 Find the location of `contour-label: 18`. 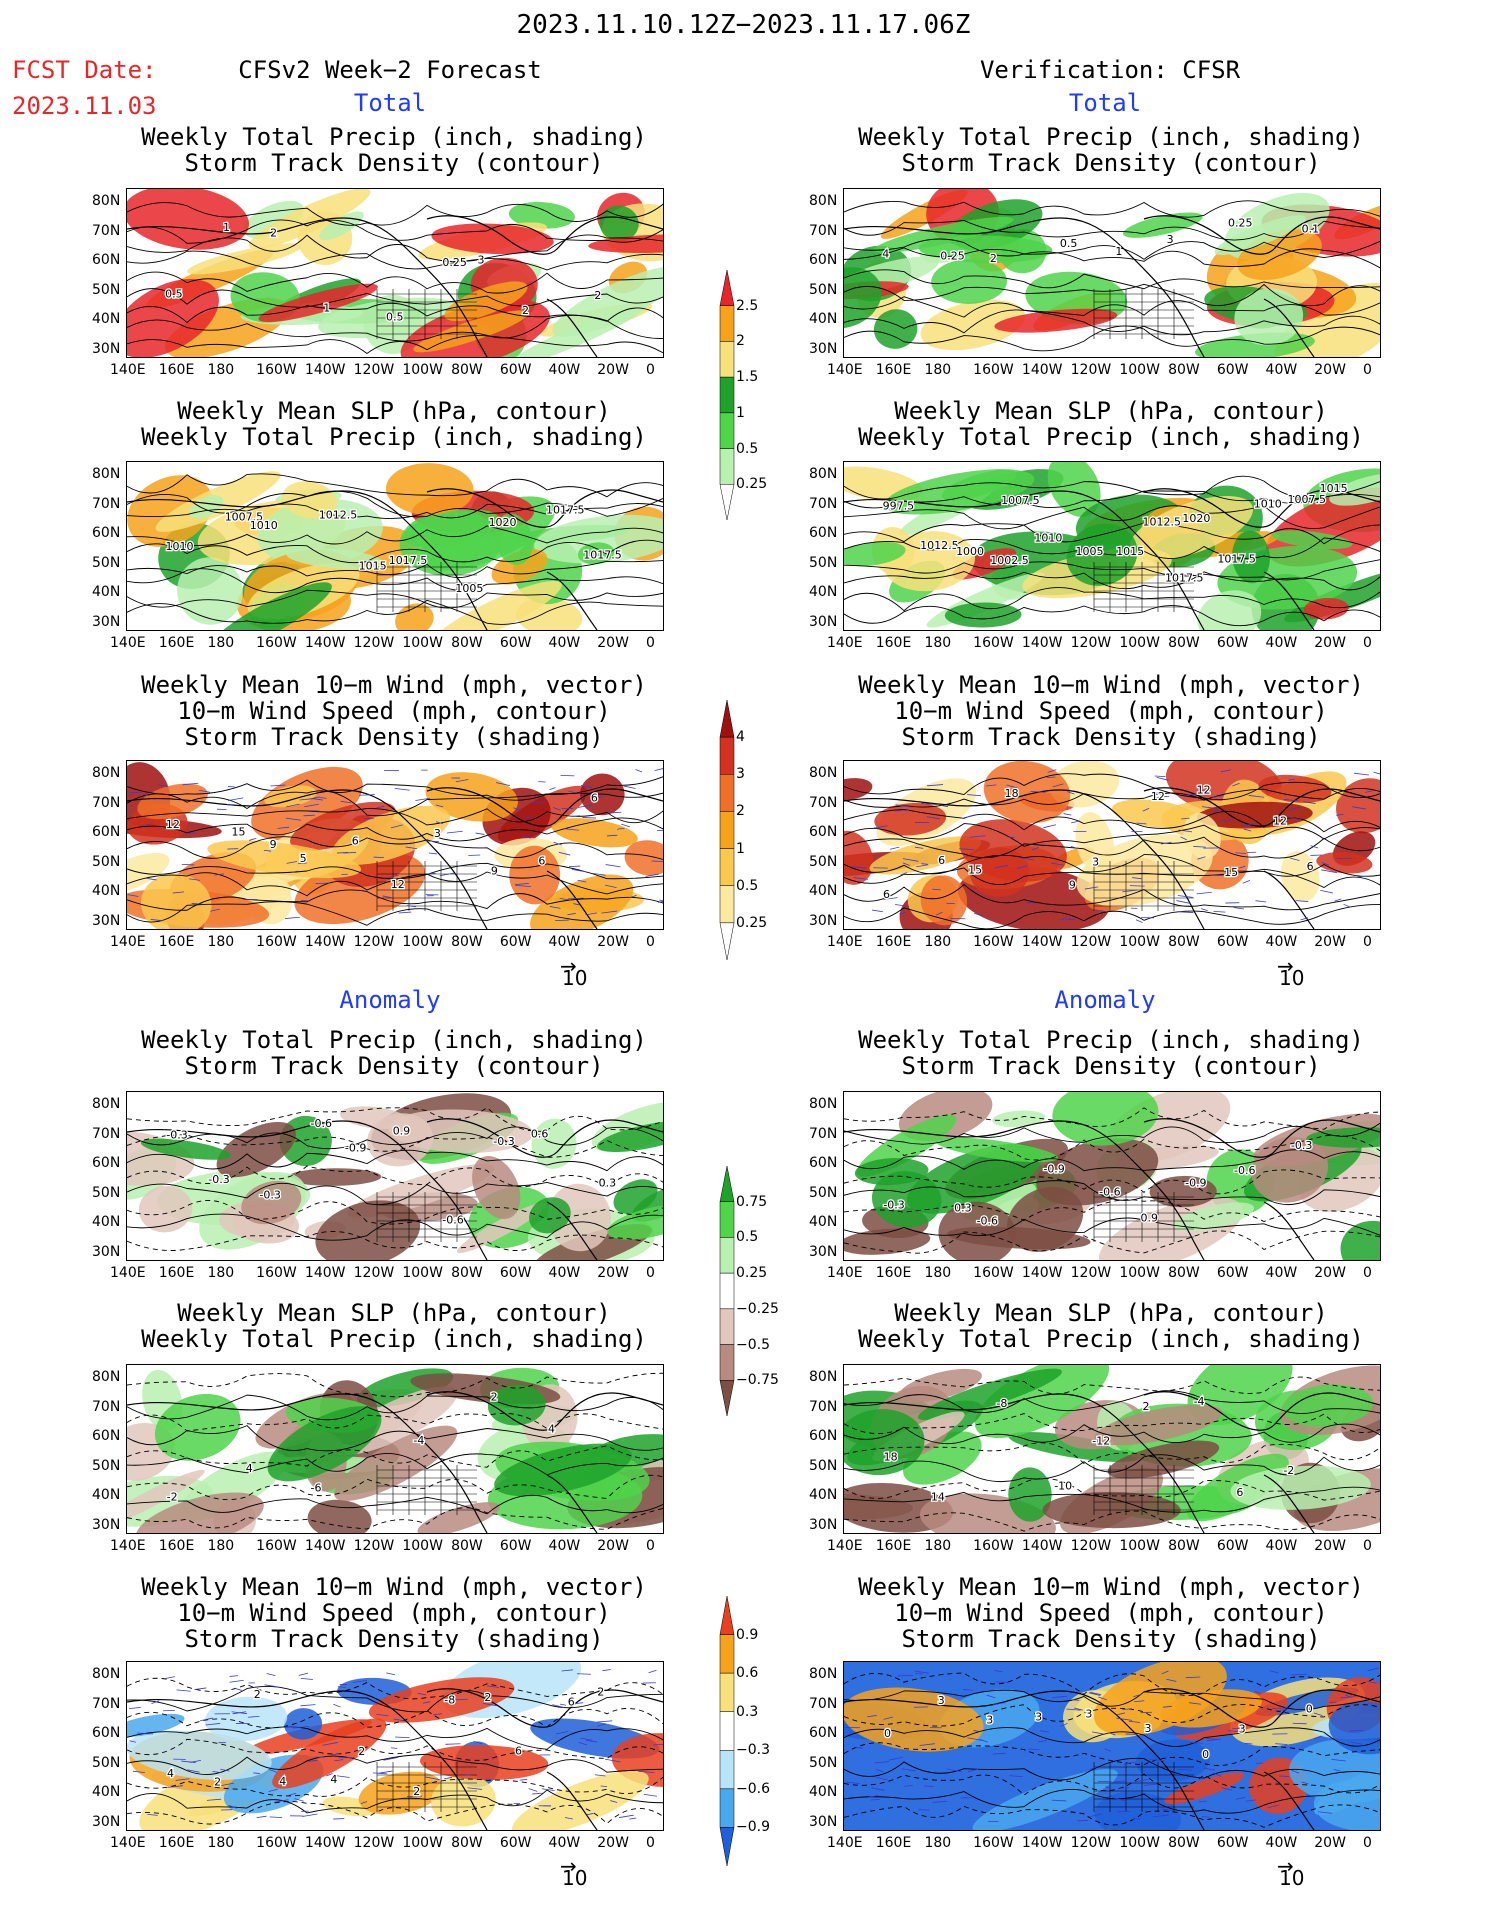

contour-label: 18 is located at coordinates (1012, 793).